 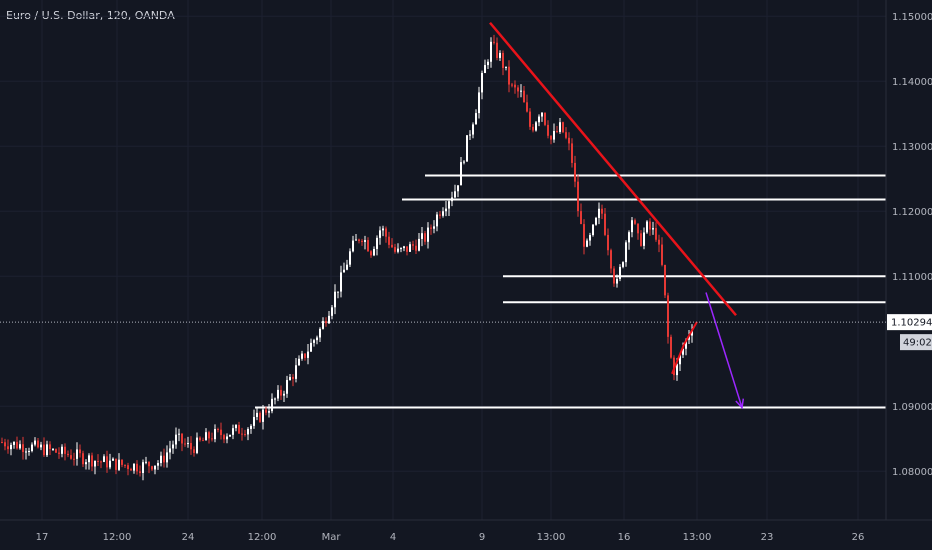 What do you see at coordinates (724, 350) in the screenshot?
I see `projection-arrow-line` at bounding box center [724, 350].